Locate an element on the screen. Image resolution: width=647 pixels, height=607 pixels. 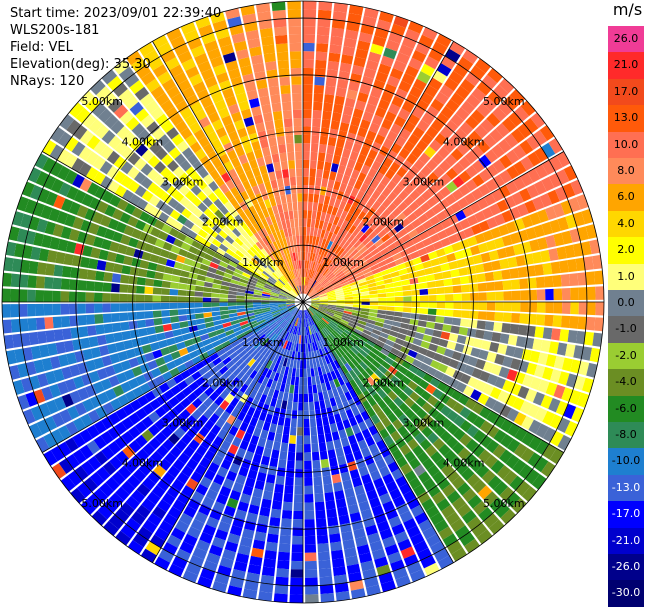
colorbar-bin is located at coordinates (626, 92).